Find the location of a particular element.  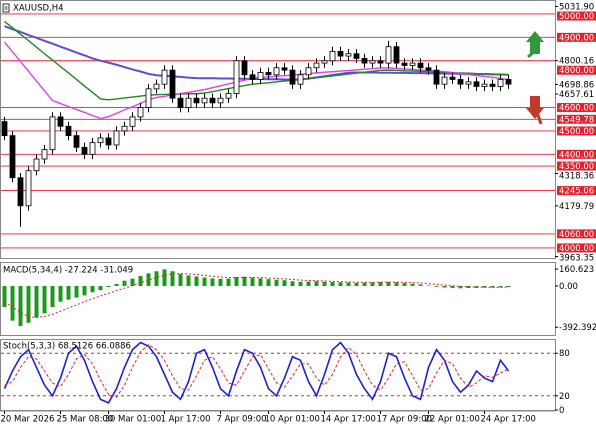

y-tick-label: 0.00 is located at coordinates (568, 287).